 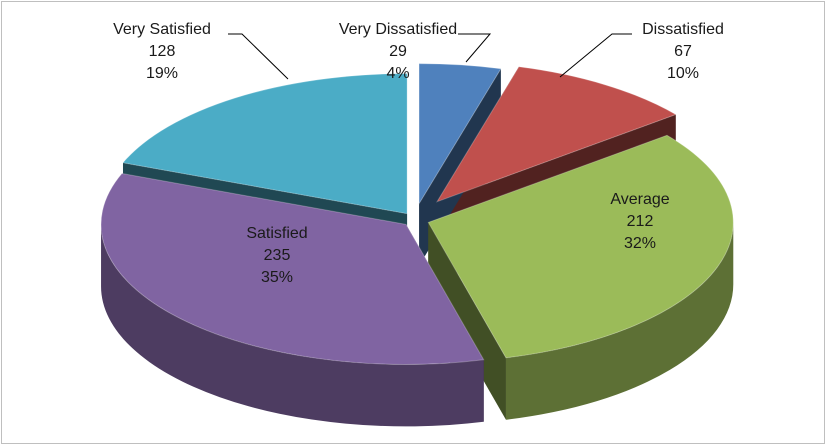 I want to click on data-label: Average 212 32%, so click(x=639, y=221).